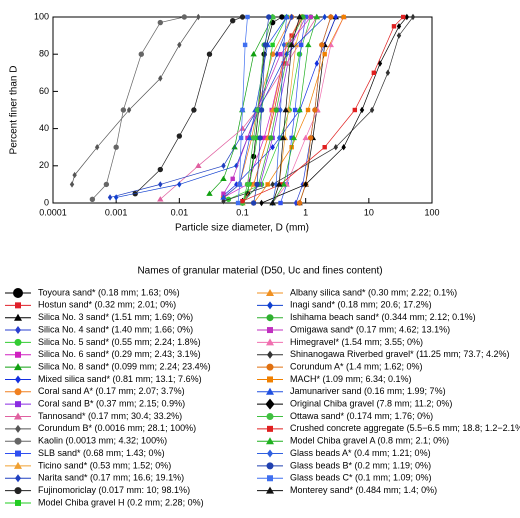 The image size is (520, 518). Describe the element at coordinates (371, 404) in the screenshot. I see `legend-label: Original Chiba gravel (7.8 mm; 11.2; 0%)` at that location.